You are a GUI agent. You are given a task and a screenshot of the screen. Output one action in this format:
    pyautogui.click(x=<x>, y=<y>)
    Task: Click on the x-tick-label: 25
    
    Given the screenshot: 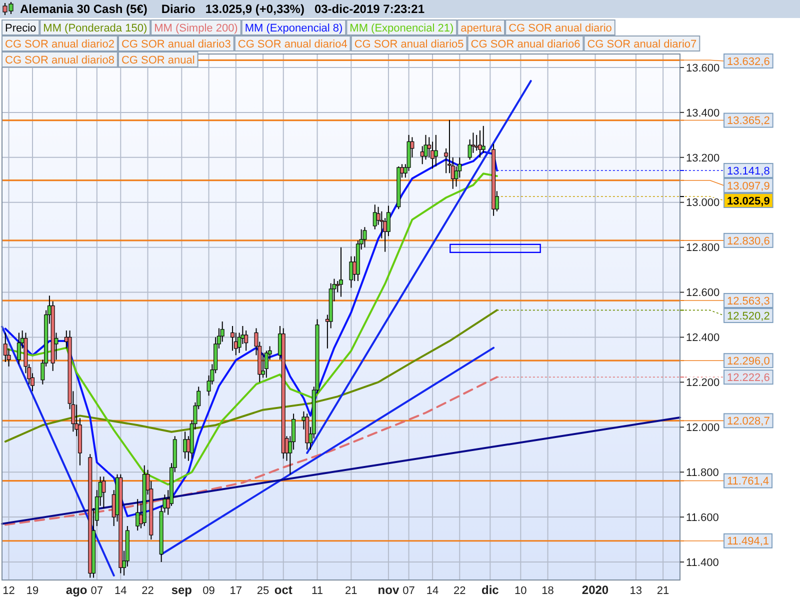 What is the action you would take?
    pyautogui.click(x=263, y=591)
    